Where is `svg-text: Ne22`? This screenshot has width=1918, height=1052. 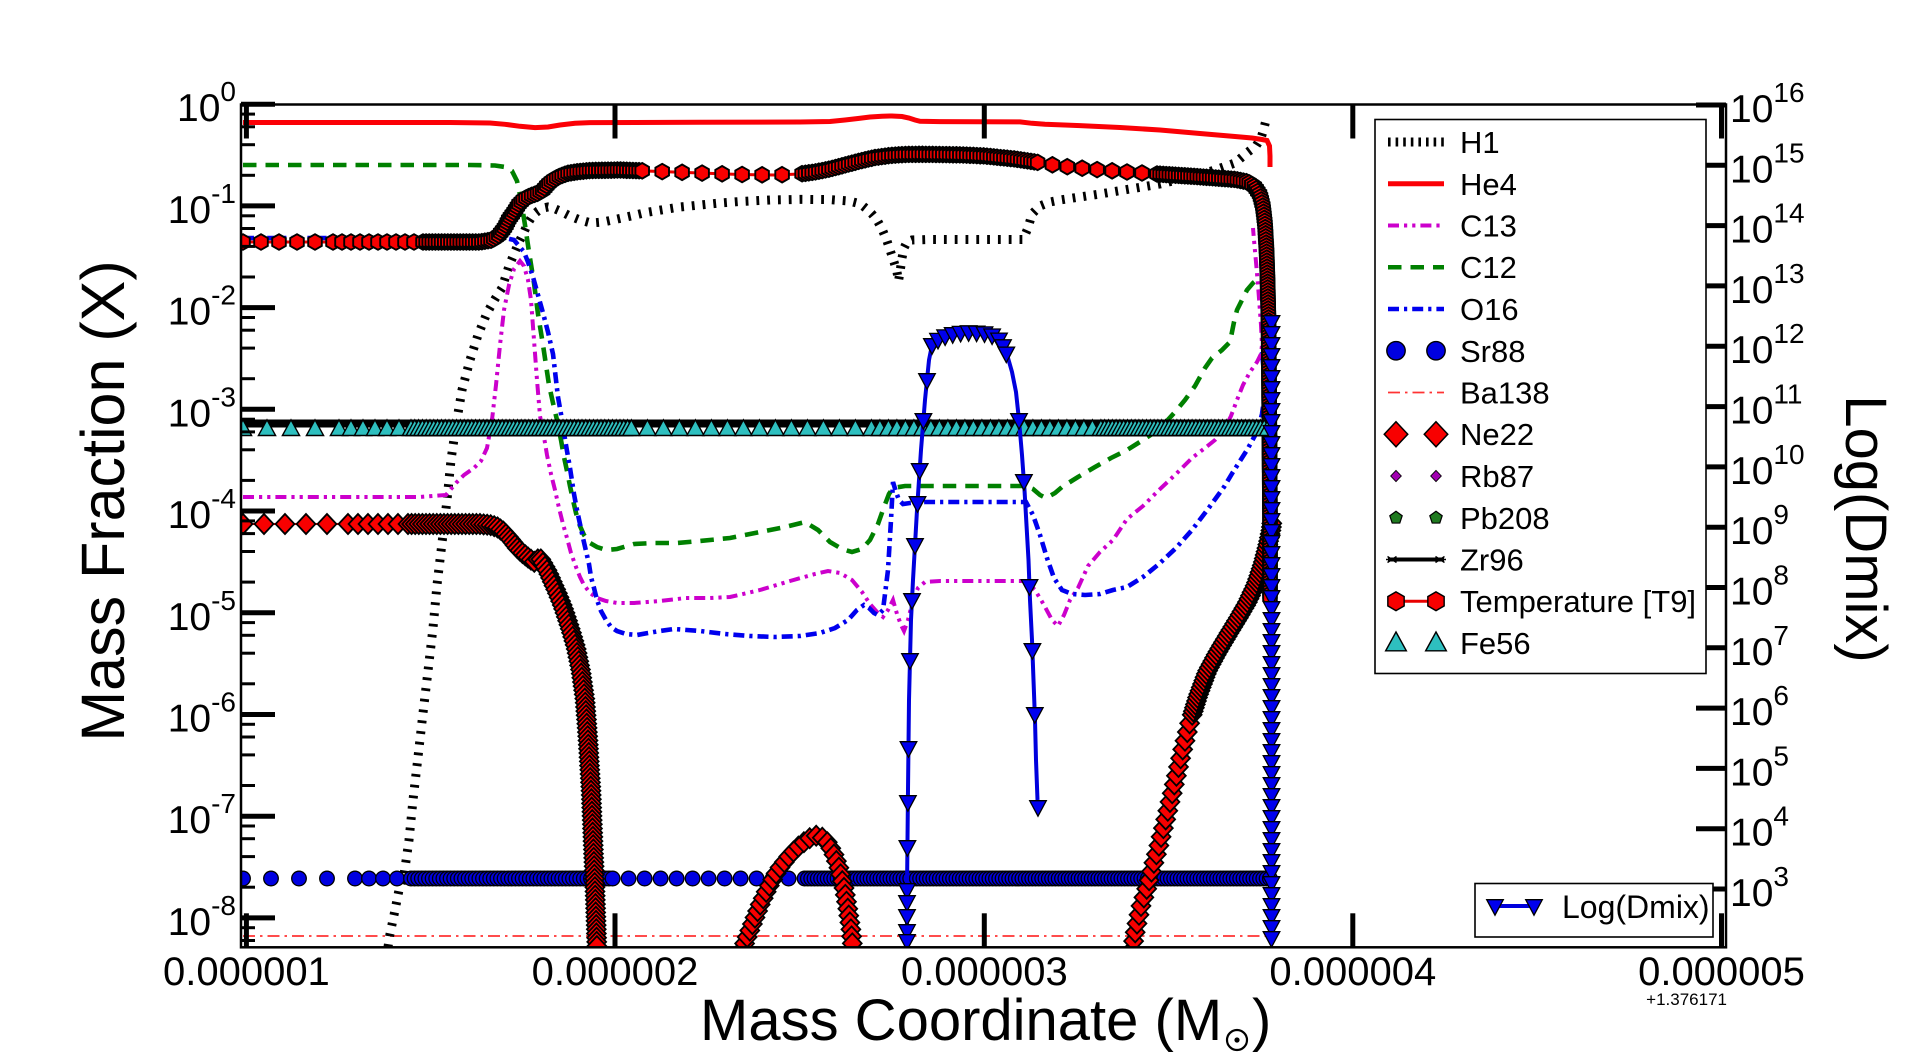
svg-text: Ne22 is located at coordinates (1497, 434).